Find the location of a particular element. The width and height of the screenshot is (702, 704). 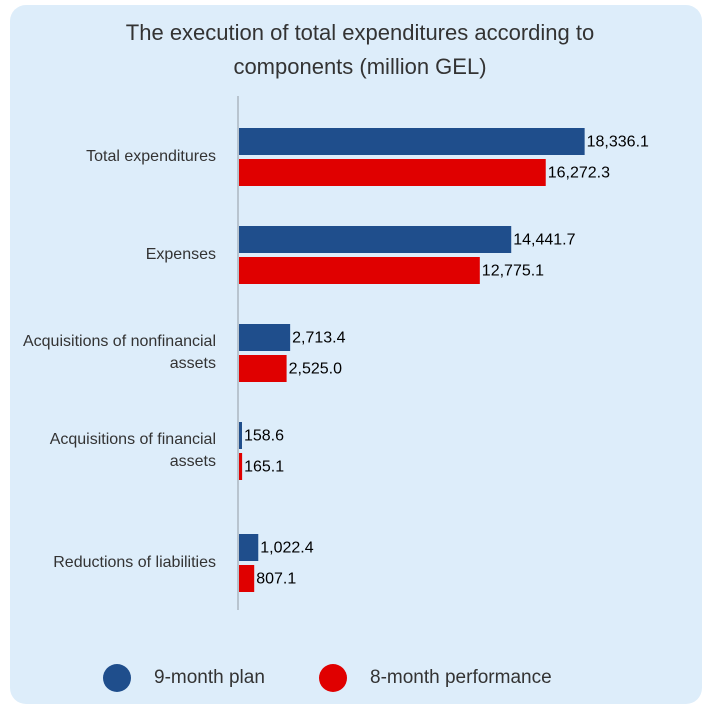

value-label: 2,525.0 is located at coordinates (315, 369).